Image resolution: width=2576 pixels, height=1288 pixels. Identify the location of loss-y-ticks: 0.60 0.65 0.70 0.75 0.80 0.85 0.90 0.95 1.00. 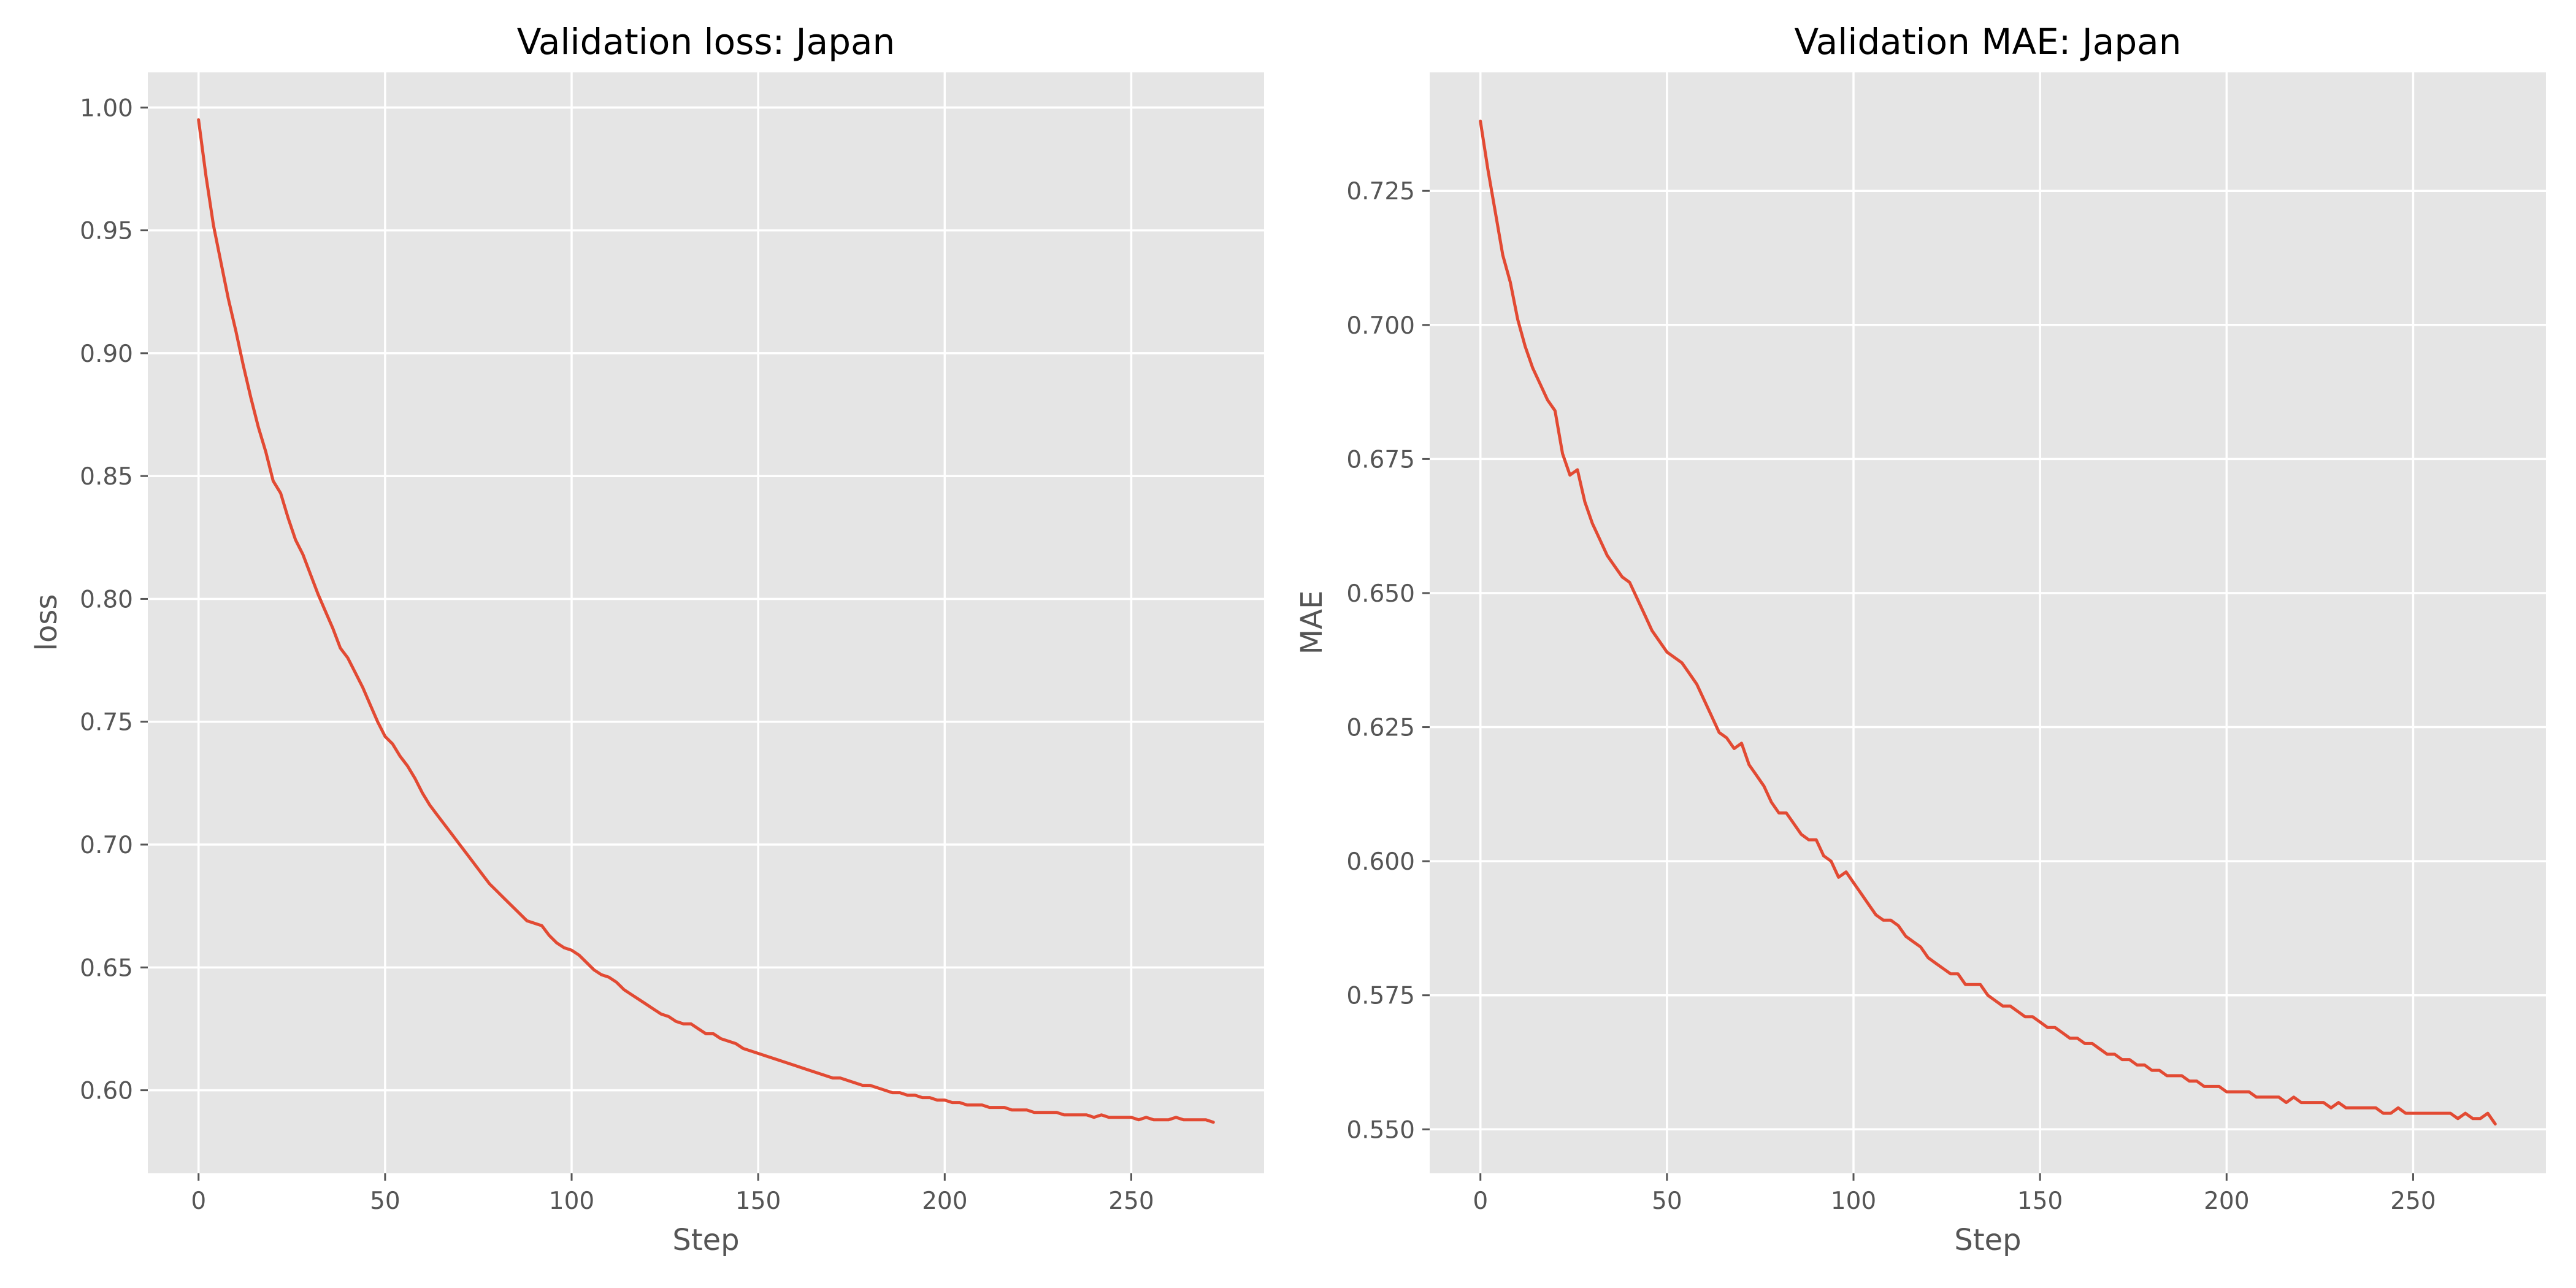
(114, 599).